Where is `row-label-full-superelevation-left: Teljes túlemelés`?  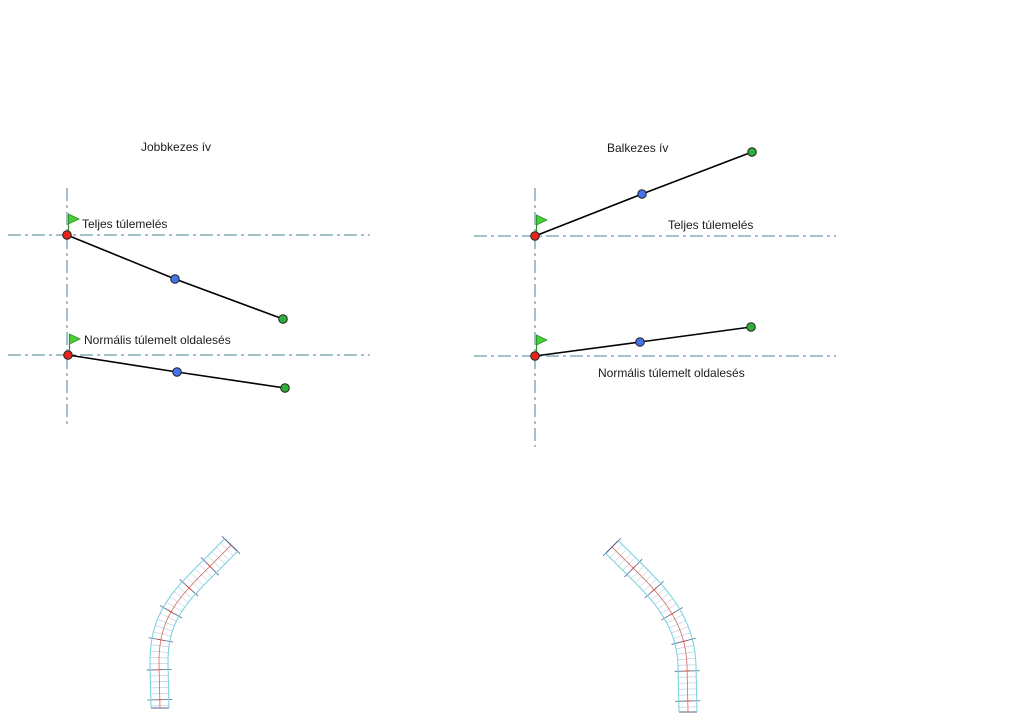
row-label-full-superelevation-left: Teljes túlemelés is located at coordinates (125, 224).